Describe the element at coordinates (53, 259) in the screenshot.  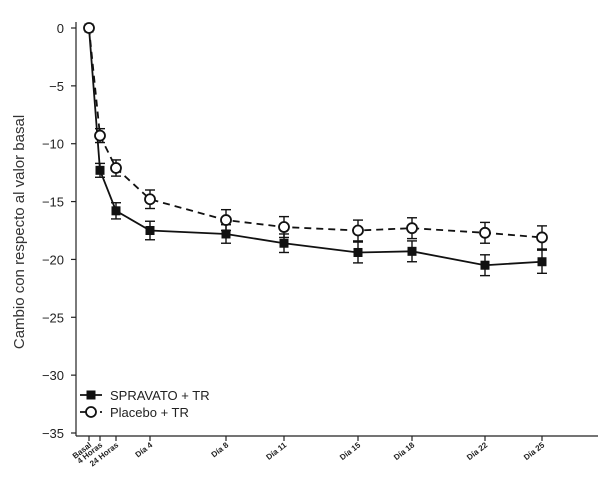
I see `y-tick-label: −20` at that location.